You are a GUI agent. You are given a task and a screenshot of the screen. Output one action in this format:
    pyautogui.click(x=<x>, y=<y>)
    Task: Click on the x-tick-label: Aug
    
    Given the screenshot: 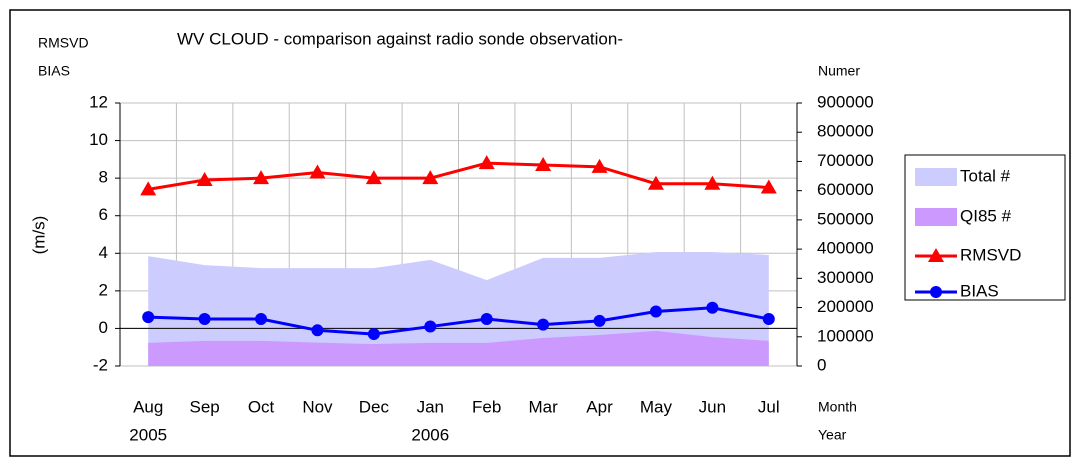 What is the action you would take?
    pyautogui.click(x=148, y=406)
    